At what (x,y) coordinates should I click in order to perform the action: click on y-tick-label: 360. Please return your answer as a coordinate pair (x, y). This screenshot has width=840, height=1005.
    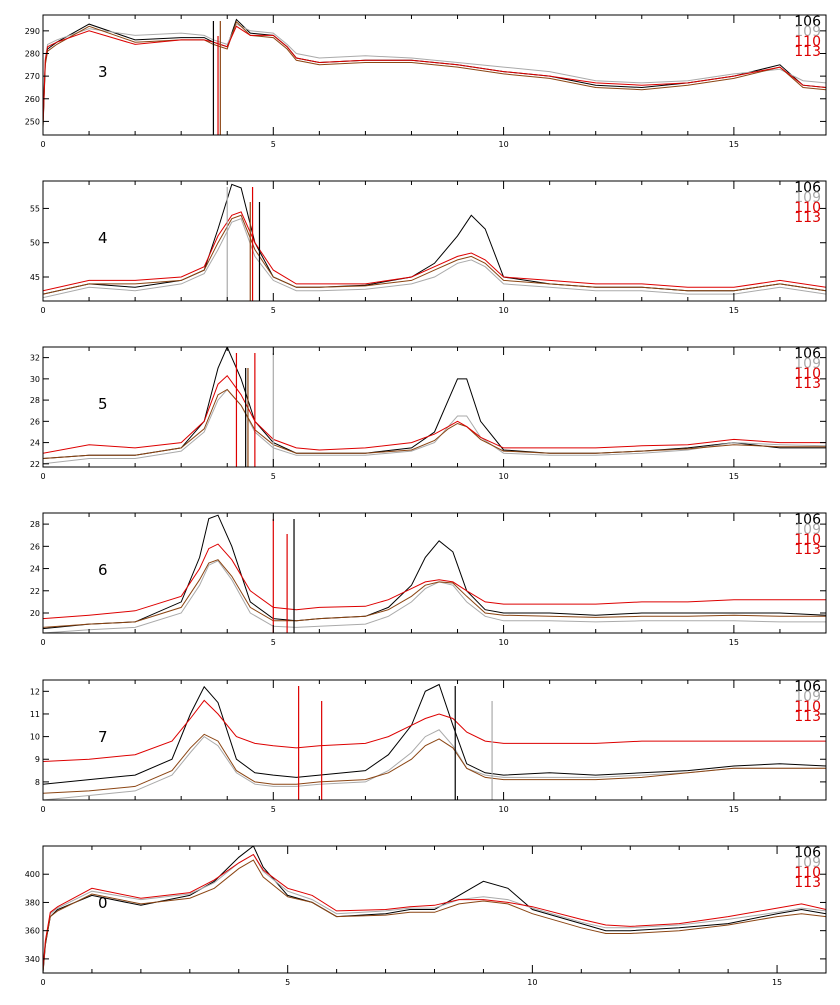
    Looking at the image, I should click on (32, 931).